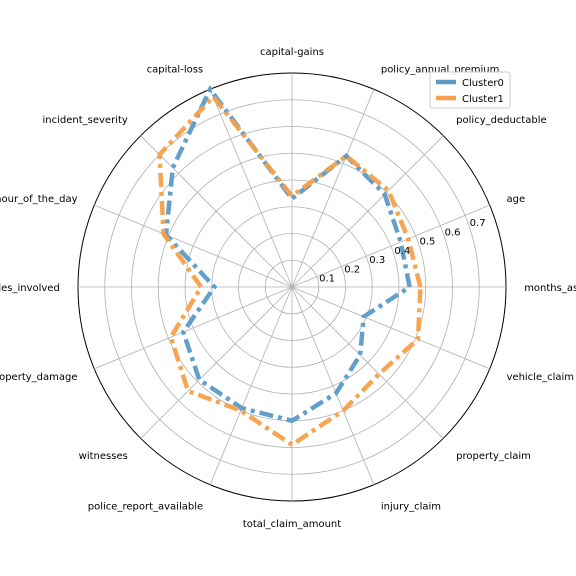 The width and height of the screenshot is (576, 576). What do you see at coordinates (550, 288) in the screenshot?
I see `axis-label-months_as_customer: months_as_customer` at bounding box center [550, 288].